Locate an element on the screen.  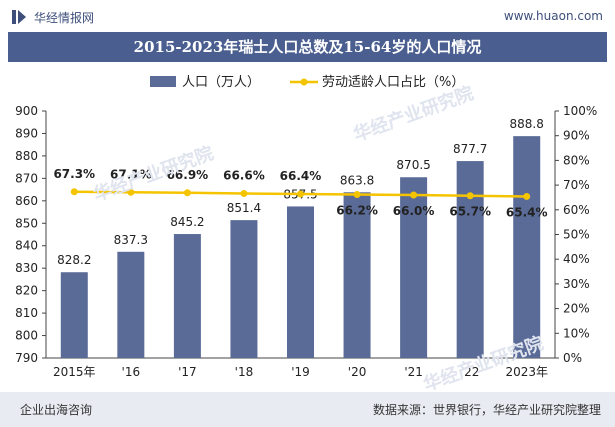
legend-label-bar: 人口（万人） is located at coordinates (221, 82).